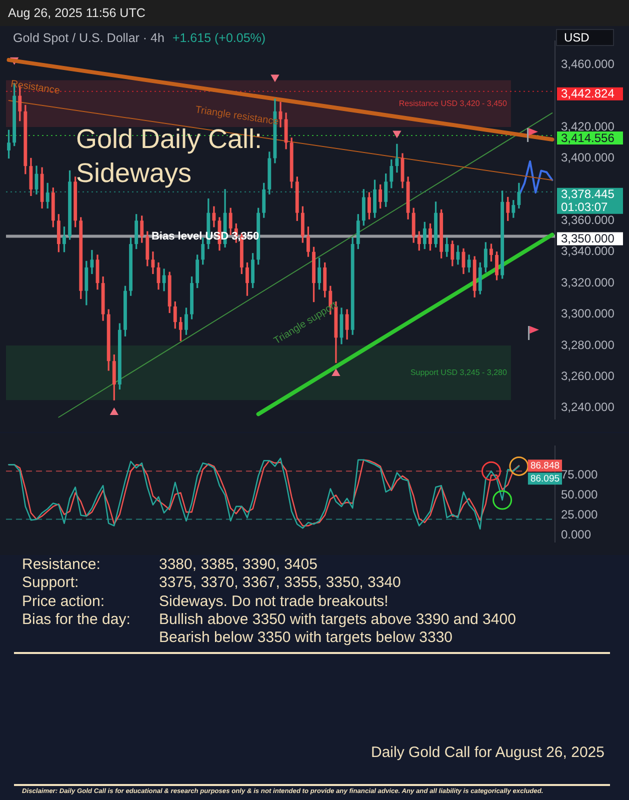 This screenshot has width=629, height=800. Describe the element at coordinates (588, 93) in the screenshot. I see `ref-line-label: 3,442.824` at that location.